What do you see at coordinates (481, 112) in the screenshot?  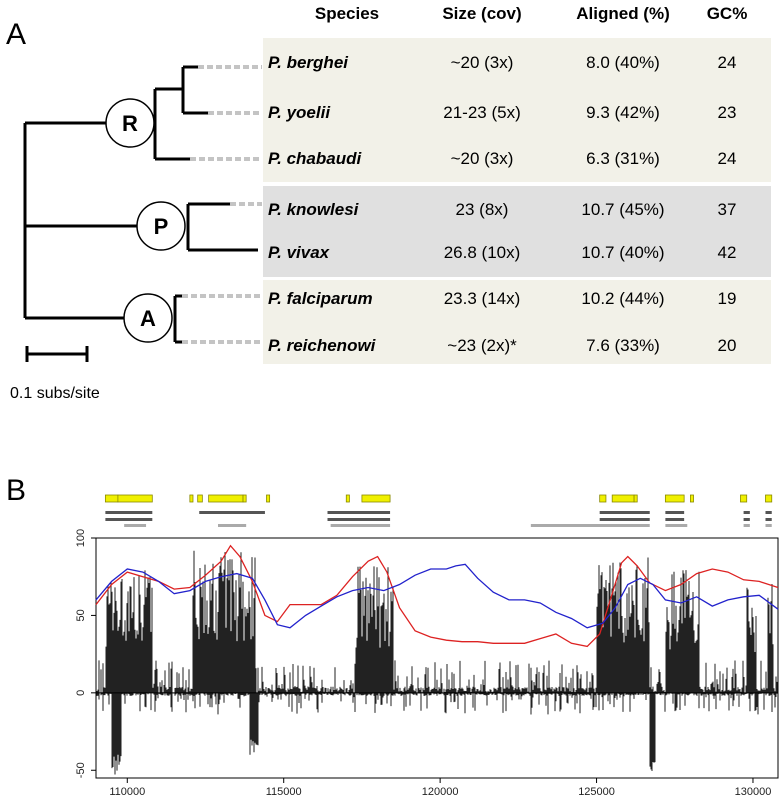 I see `size-cell: 21-23 (5x)` at bounding box center [481, 112].